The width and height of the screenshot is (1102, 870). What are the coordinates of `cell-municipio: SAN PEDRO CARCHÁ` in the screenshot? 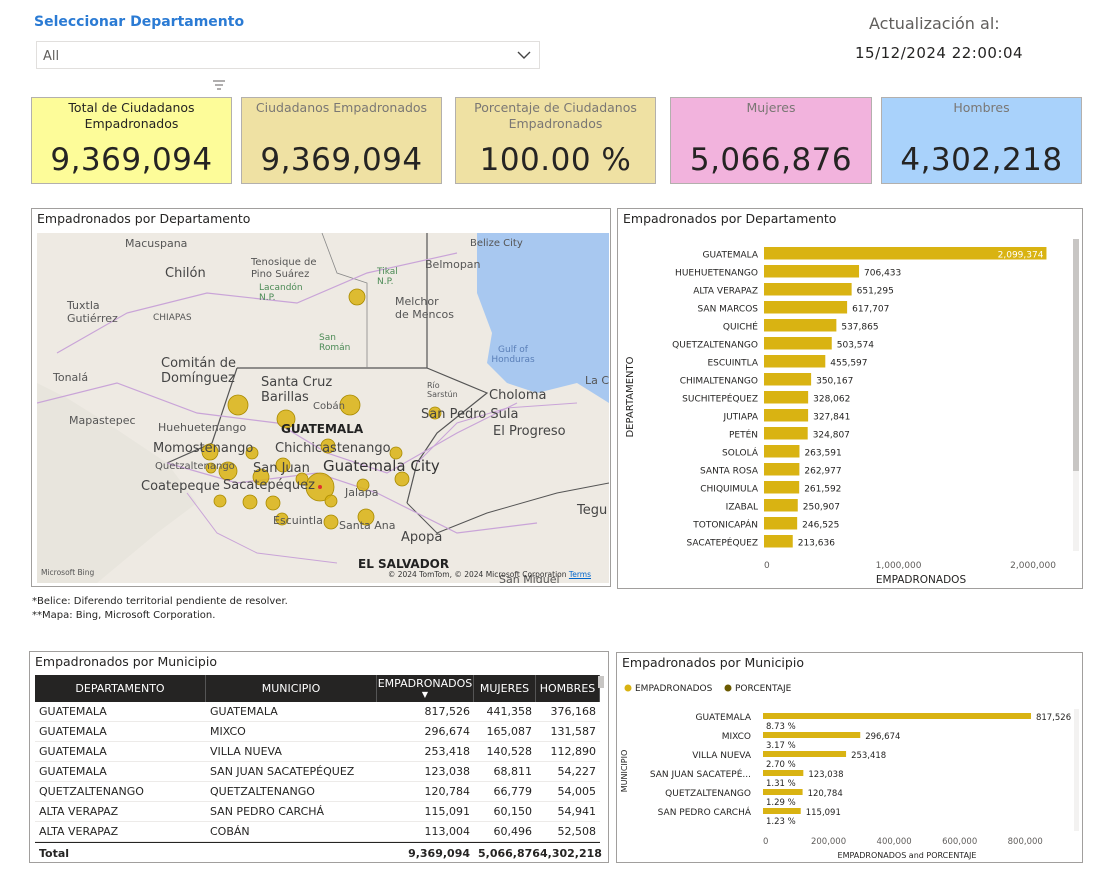 It's located at (267, 811).